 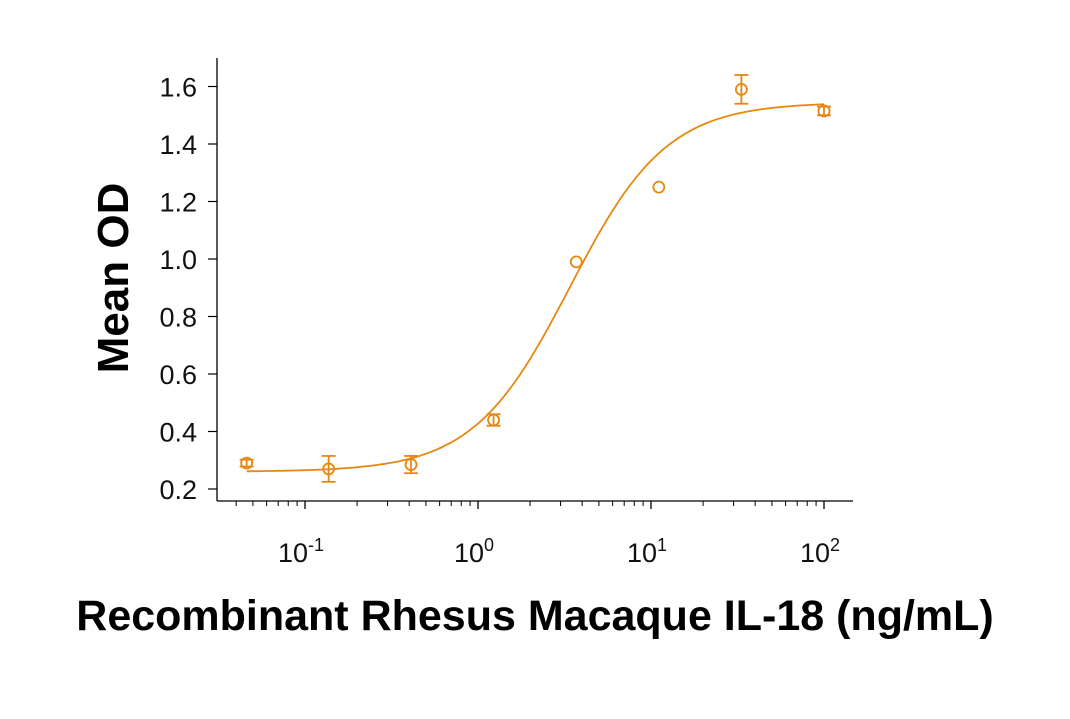 I want to click on y-tick-label: 0.4, so click(x=178, y=433).